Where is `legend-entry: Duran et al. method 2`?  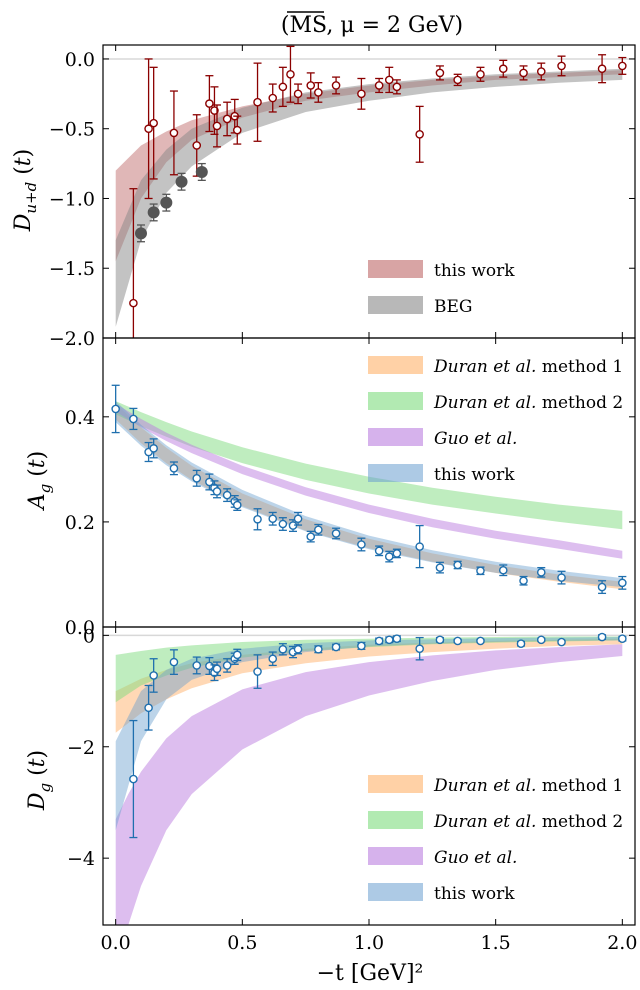 legend-entry: Duran et al. method 2 is located at coordinates (528, 822).